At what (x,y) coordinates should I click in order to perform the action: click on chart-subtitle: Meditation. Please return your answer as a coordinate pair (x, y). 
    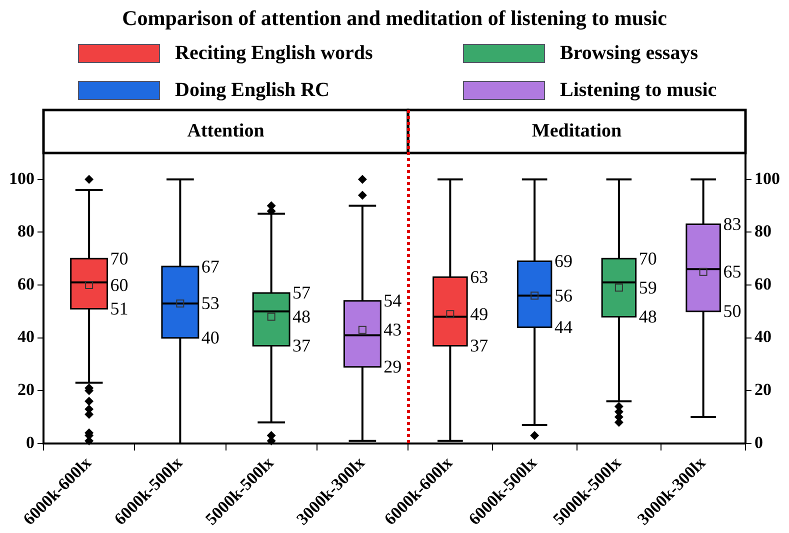
    Looking at the image, I should click on (577, 131).